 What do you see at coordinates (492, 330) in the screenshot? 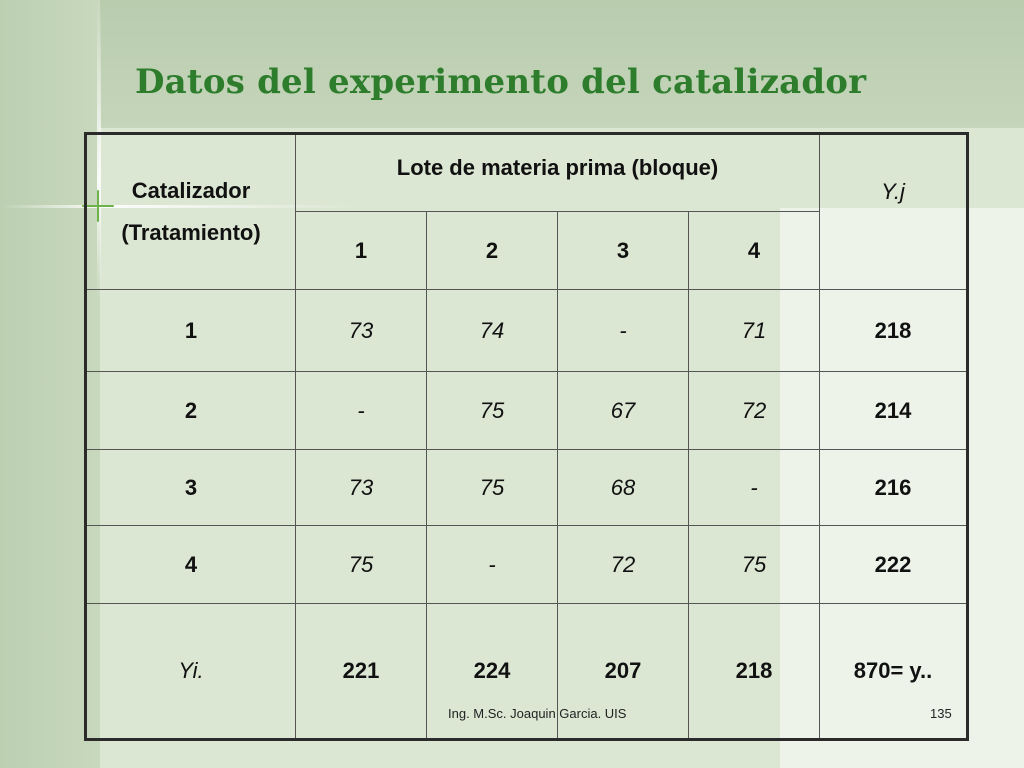
I see `value-cell: 74` at bounding box center [492, 330].